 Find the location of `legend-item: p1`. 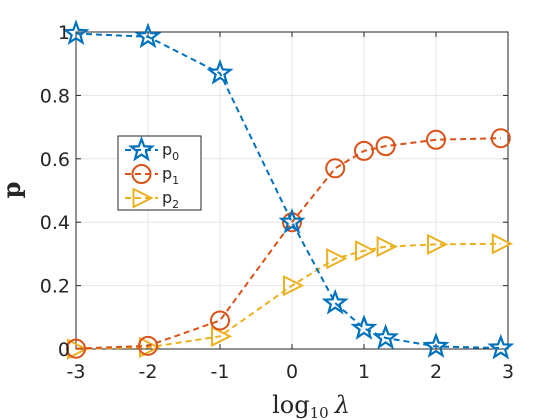

legend-item: p1 is located at coordinates (152, 175).